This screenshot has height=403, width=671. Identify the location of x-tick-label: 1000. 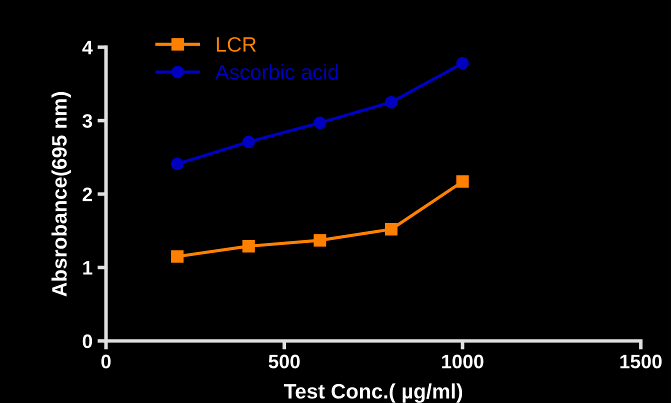
(463, 361).